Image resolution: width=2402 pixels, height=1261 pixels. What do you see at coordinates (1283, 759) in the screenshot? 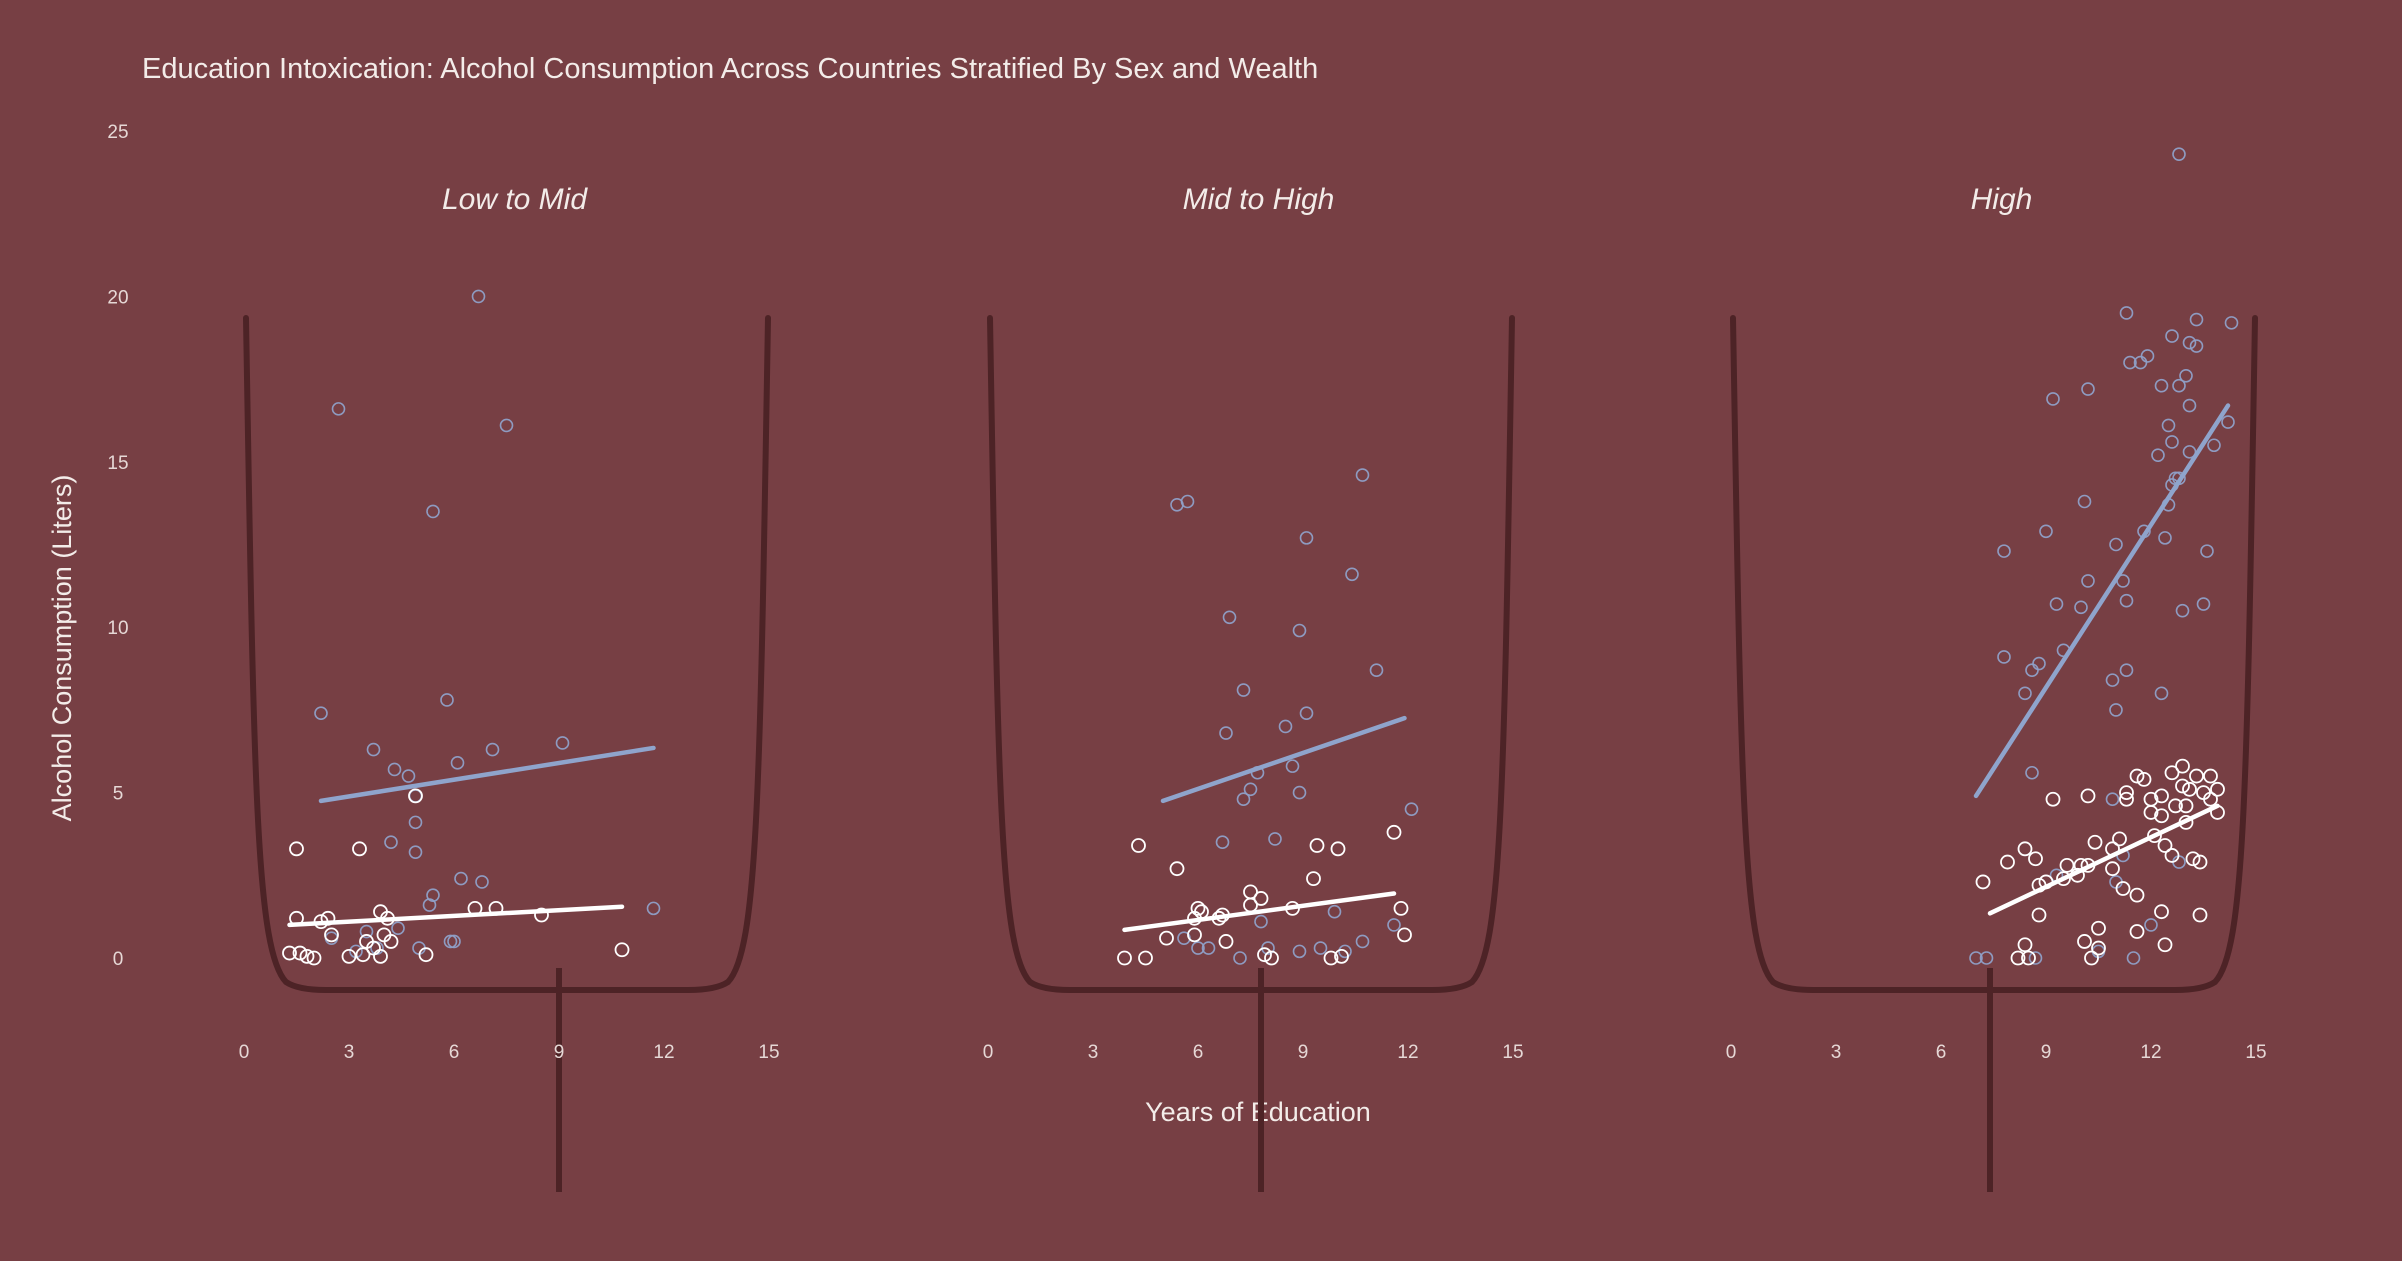
I see `trend-line-blue` at bounding box center [1283, 759].